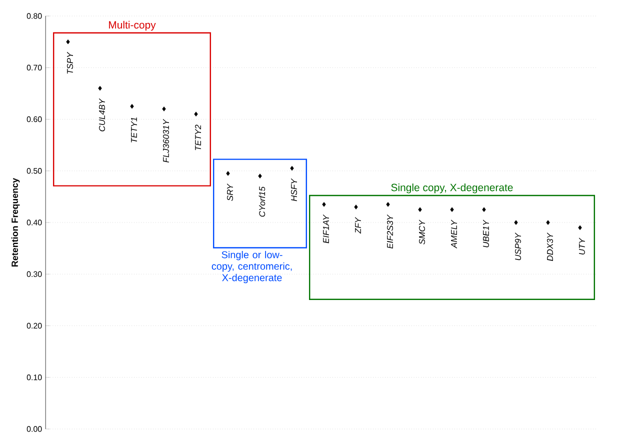 The width and height of the screenshot is (629, 443). I want to click on x-tick-label: TSPY, so click(70, 63).